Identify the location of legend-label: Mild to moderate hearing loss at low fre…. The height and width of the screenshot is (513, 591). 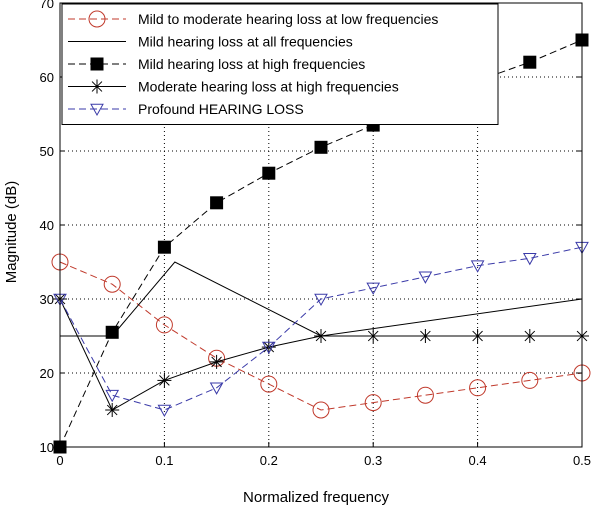
(288, 19).